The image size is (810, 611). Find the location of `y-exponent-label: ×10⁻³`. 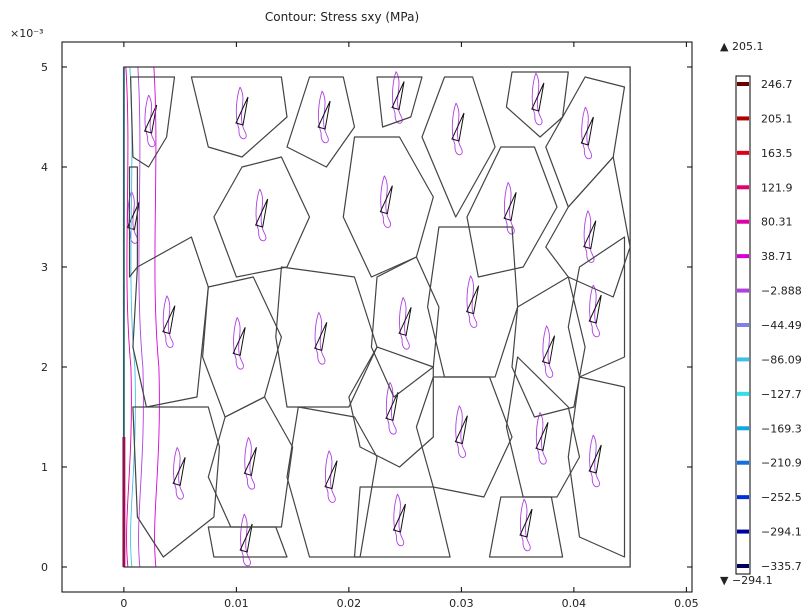

y-exponent-label: ×10⁻³ is located at coordinates (26, 33).